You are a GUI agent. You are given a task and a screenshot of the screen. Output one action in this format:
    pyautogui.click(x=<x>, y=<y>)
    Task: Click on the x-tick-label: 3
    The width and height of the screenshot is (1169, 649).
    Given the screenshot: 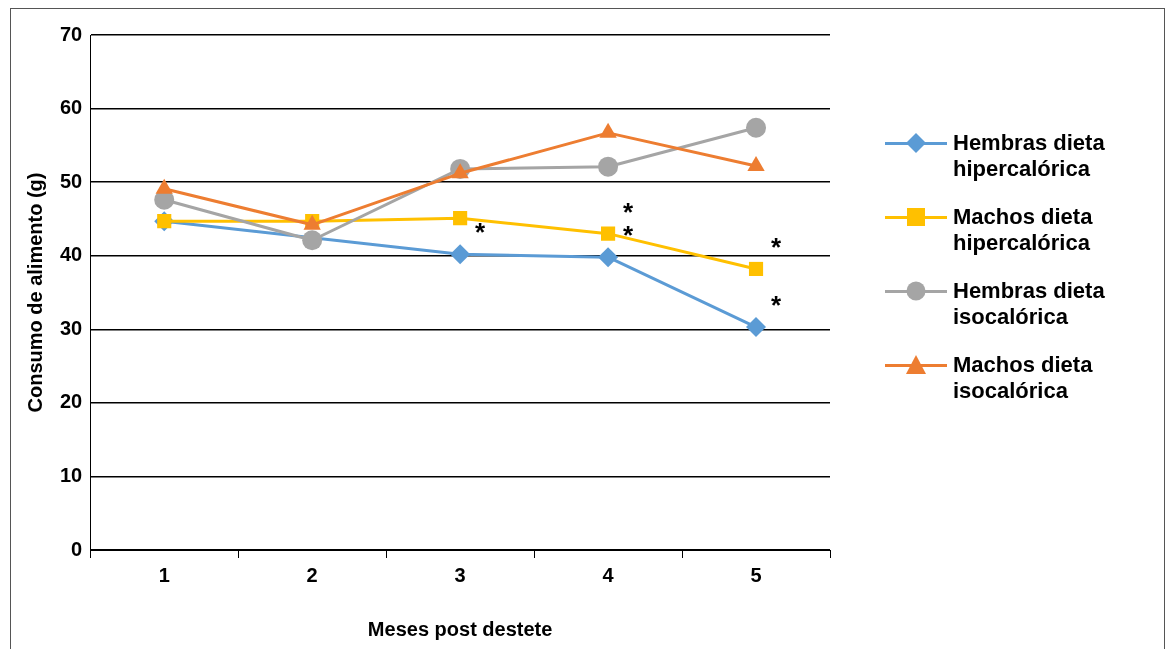 What is the action you would take?
    pyautogui.click(x=460, y=574)
    